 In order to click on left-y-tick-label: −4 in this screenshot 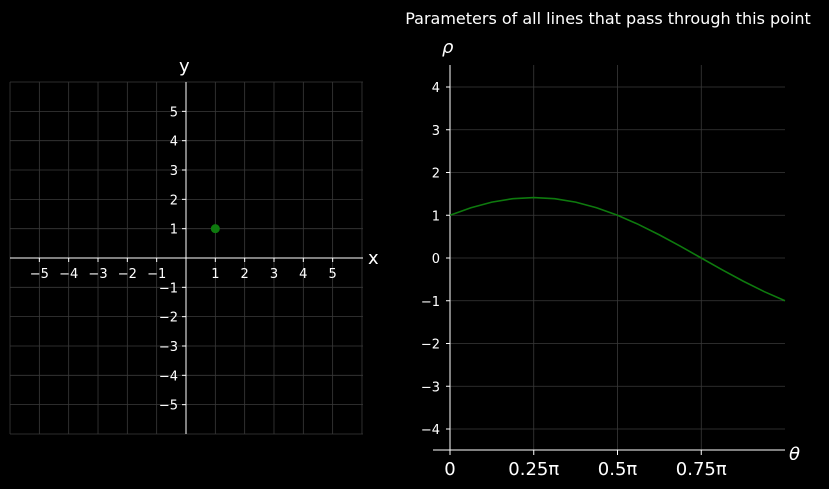, I will do `click(168, 376)`.